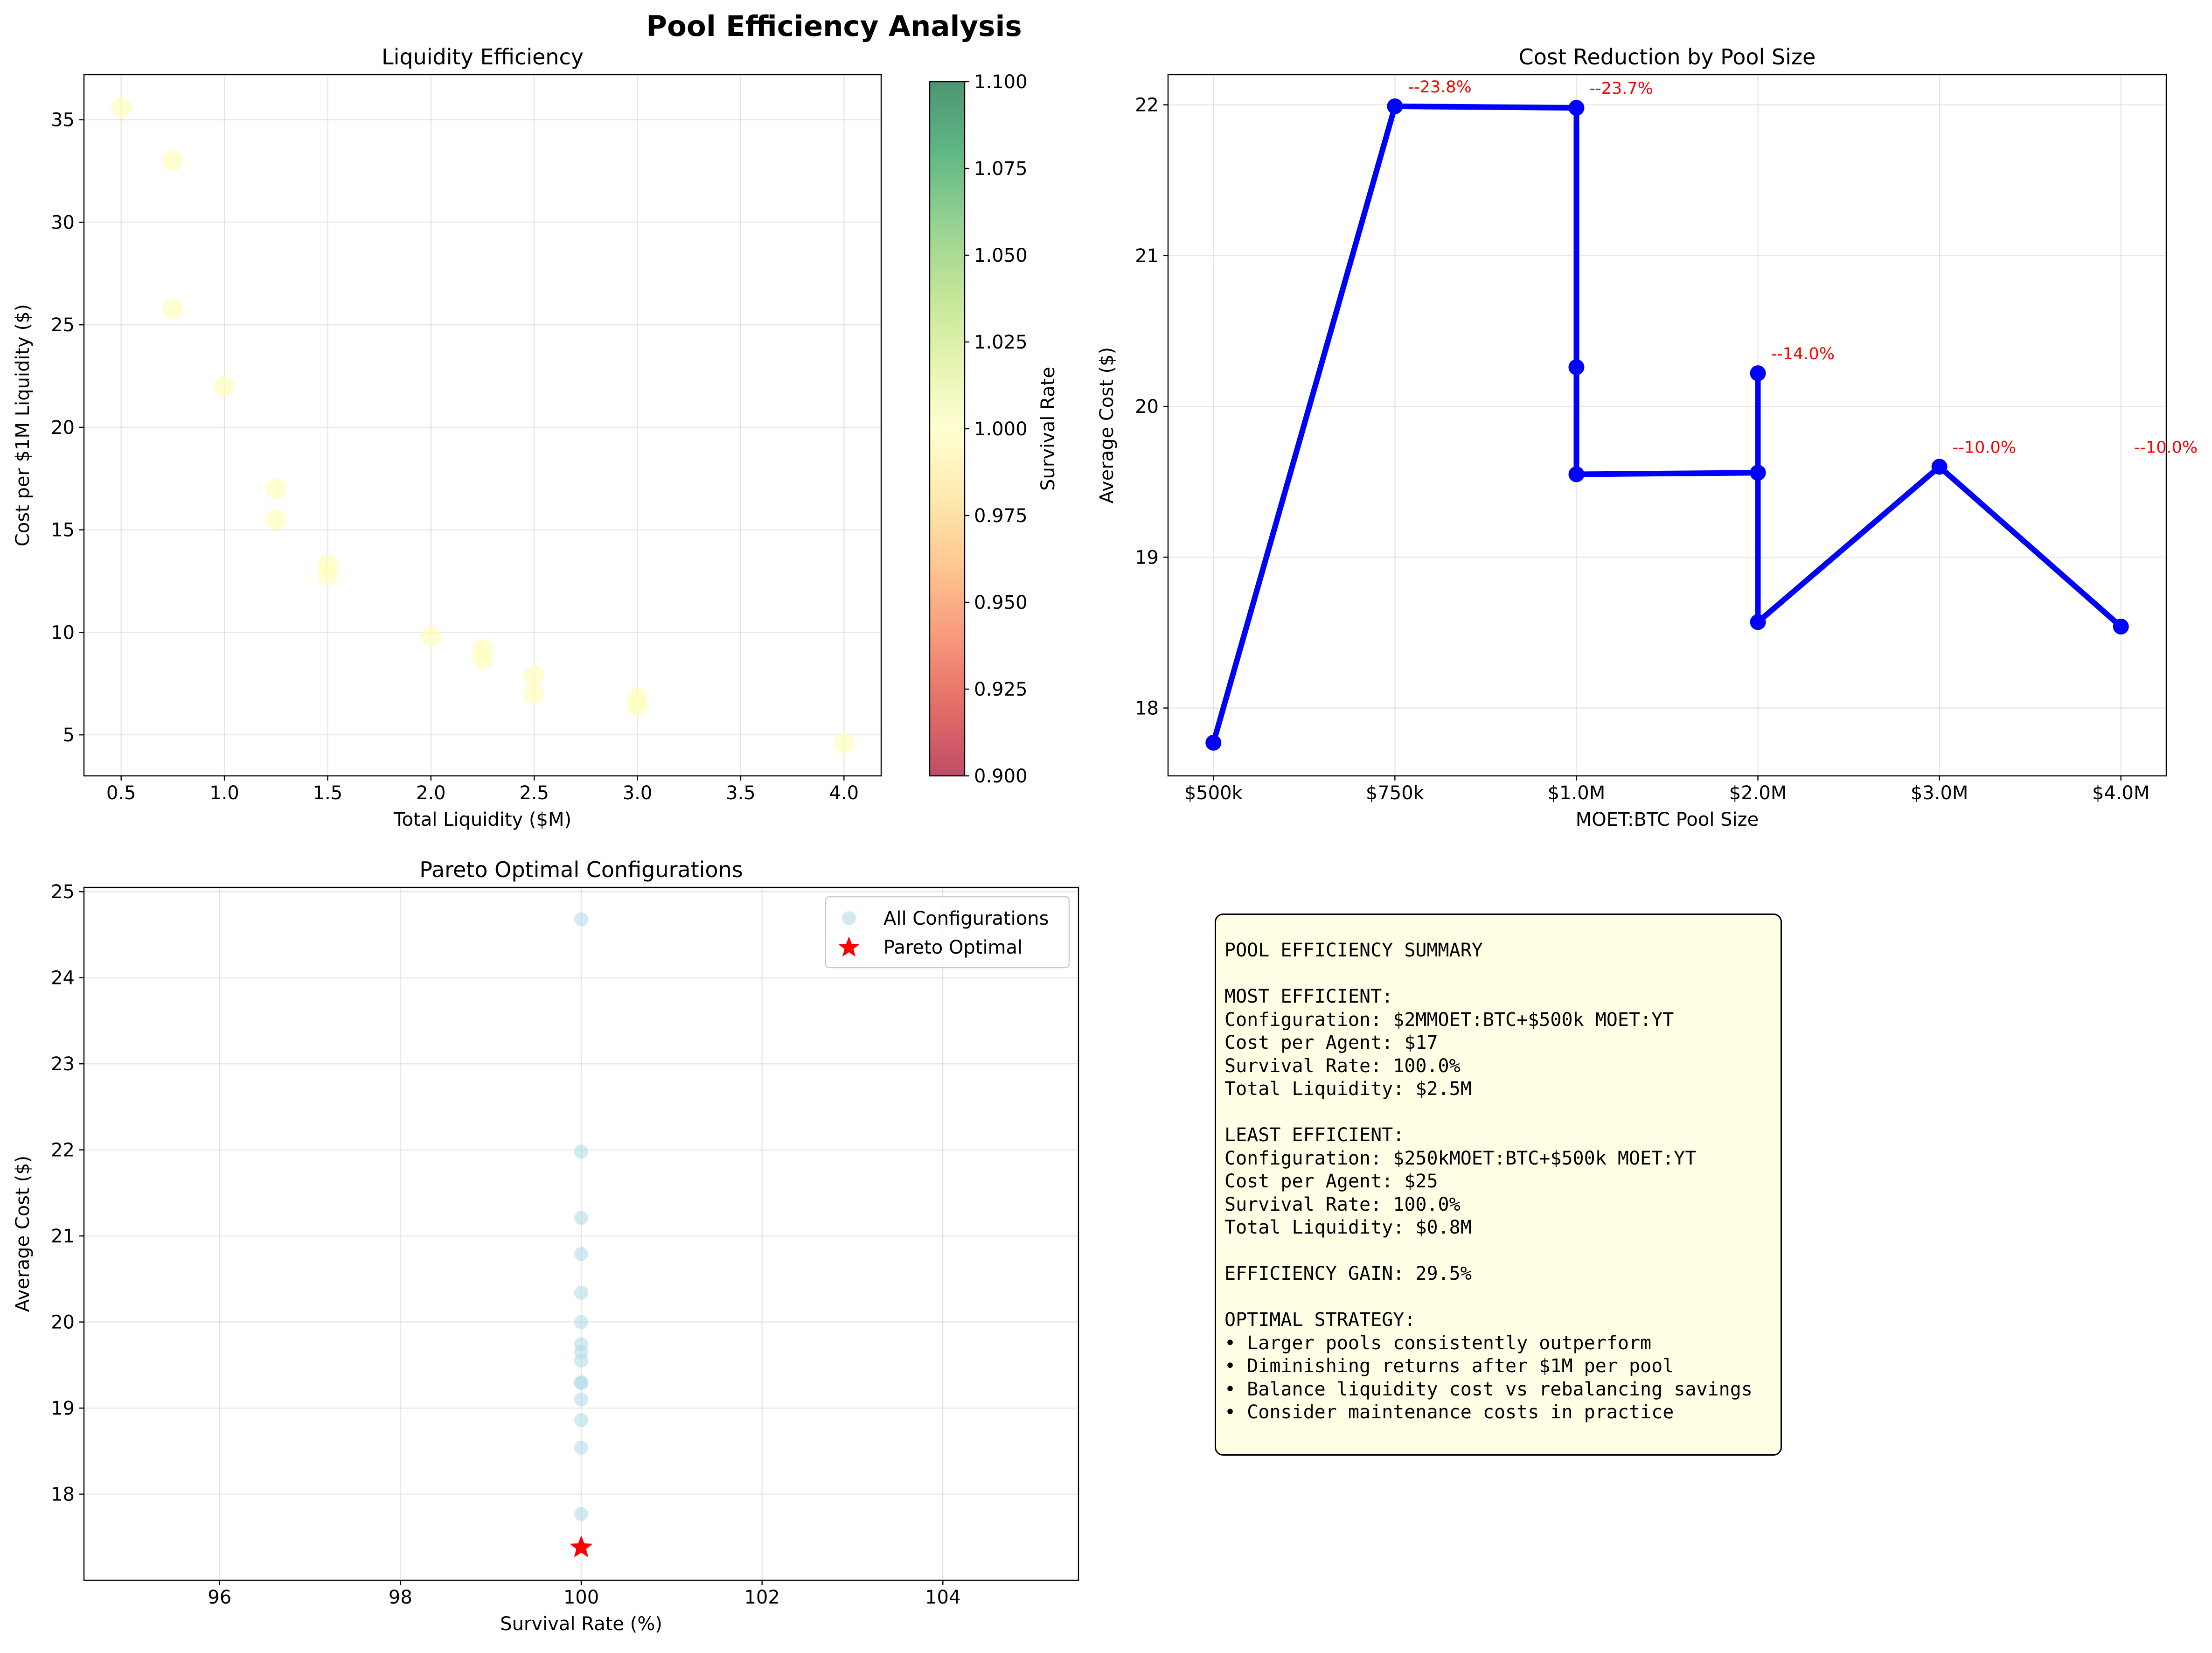  I want to click on liquidity-xtick-label: 0.5, so click(121, 793).